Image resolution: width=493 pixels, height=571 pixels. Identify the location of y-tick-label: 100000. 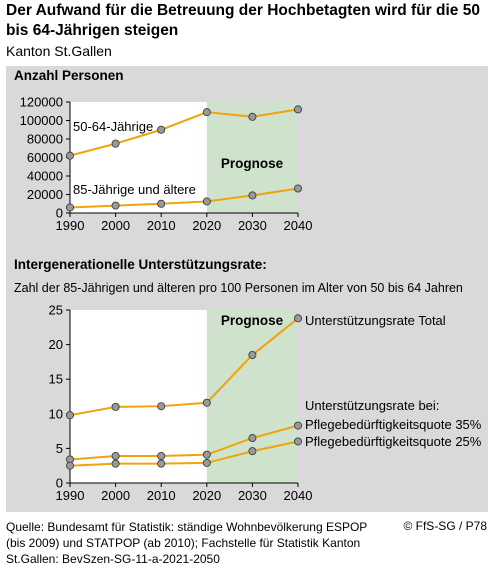
(41, 120).